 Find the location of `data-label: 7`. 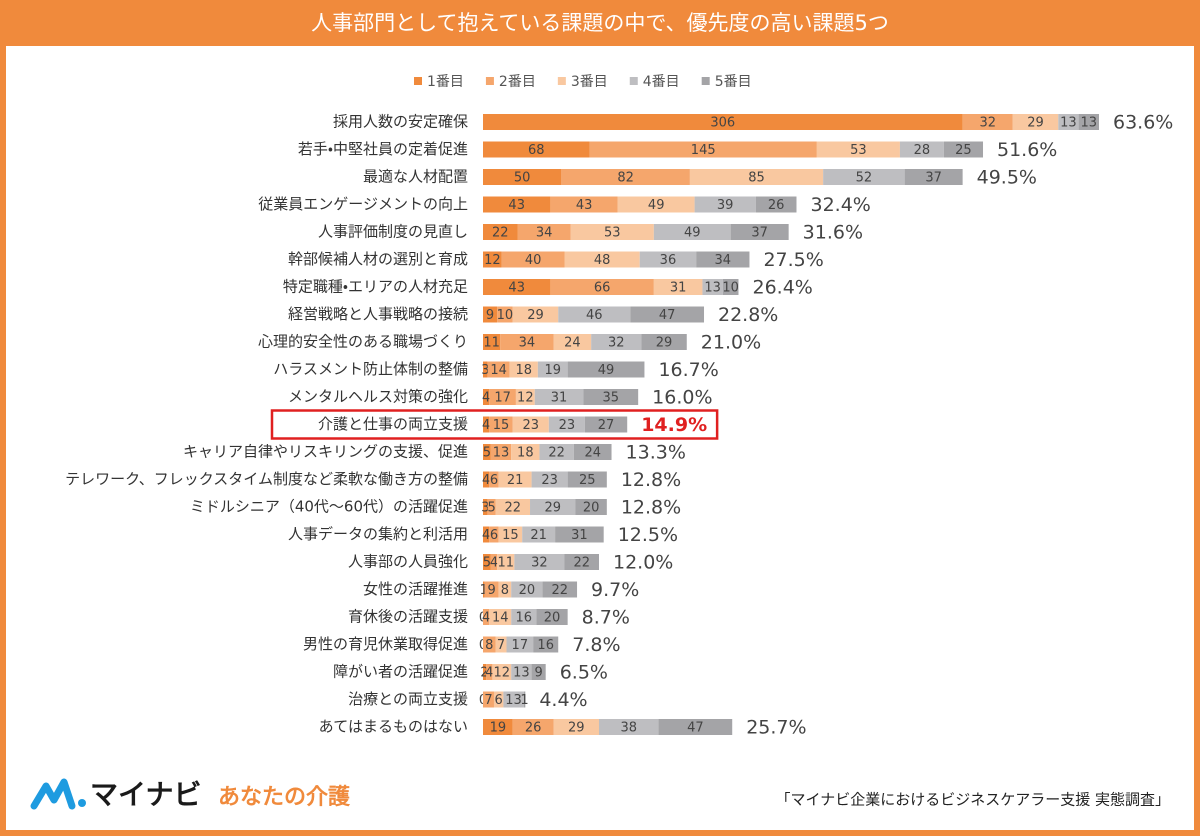

data-label: 7 is located at coordinates (501, 645).